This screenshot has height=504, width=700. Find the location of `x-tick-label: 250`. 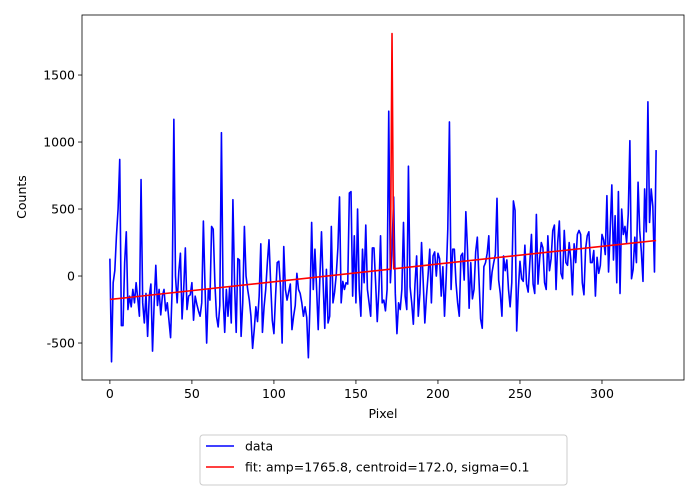

x-tick-label: 250 is located at coordinates (520, 393).